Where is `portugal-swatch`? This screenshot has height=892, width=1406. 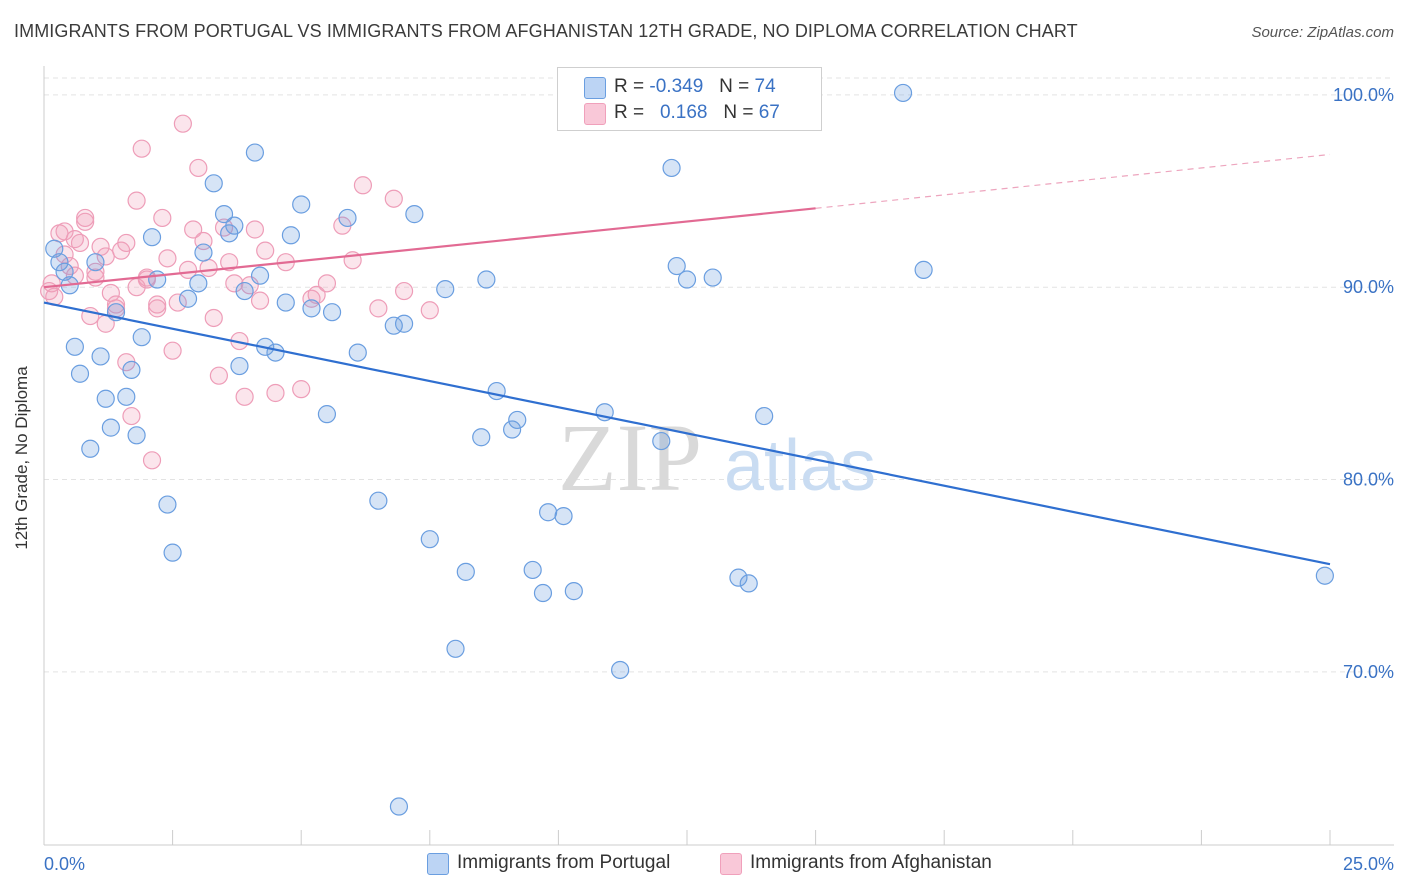 portugal-swatch is located at coordinates (595, 88).